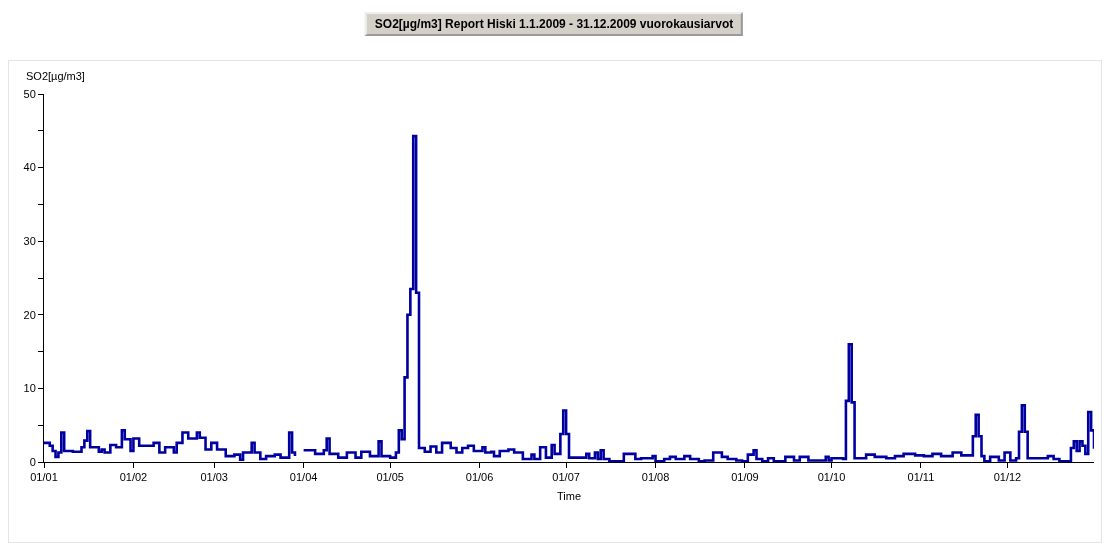 Image resolution: width=1108 pixels, height=543 pixels. What do you see at coordinates (29, 314) in the screenshot?
I see `y-tick-label: 20` at bounding box center [29, 314].